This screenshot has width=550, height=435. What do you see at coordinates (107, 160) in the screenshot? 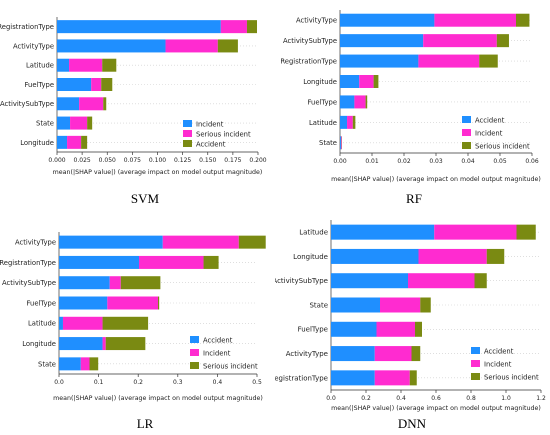
I see `x-tick-label: 0.050` at bounding box center [107, 160].